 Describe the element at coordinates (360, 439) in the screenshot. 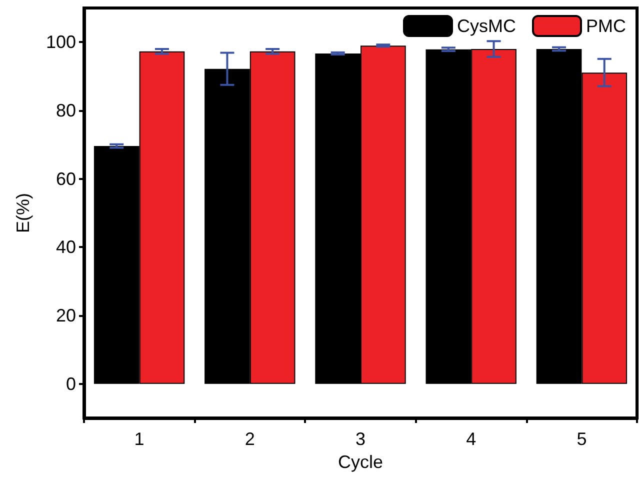

I see `x-tick-label: 3` at that location.